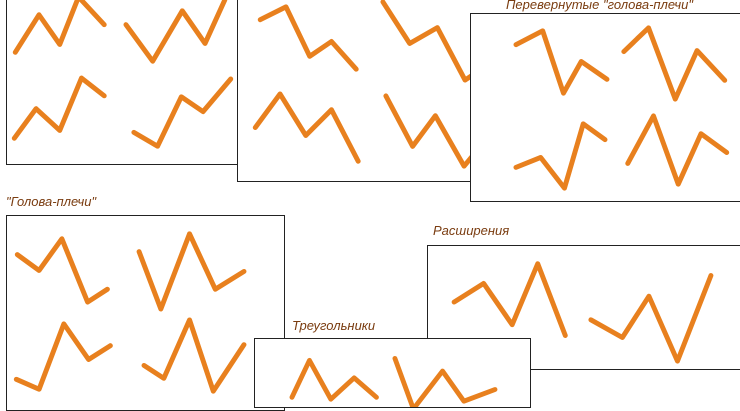 This screenshot has height=411, width=740. What do you see at coordinates (123, 82) in the screenshot?
I see `pattern-panel-top-left` at bounding box center [123, 82].